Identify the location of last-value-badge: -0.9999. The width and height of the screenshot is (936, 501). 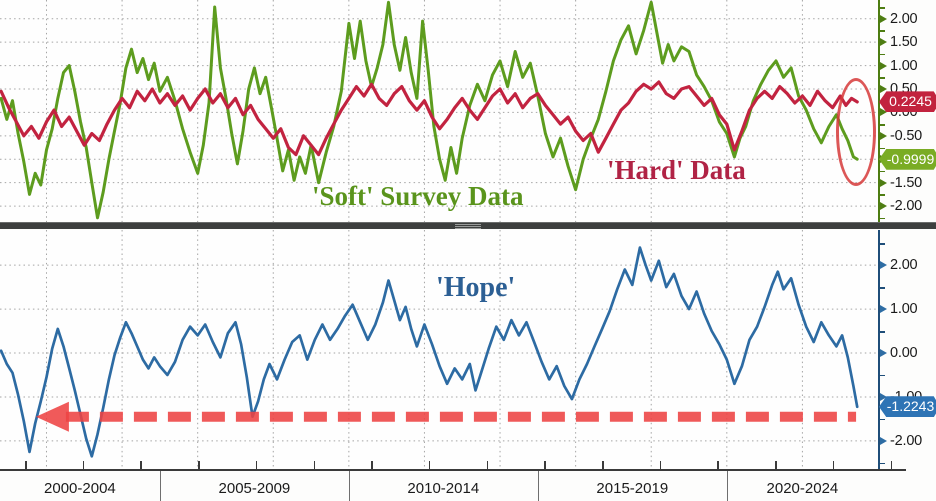
(907, 159).